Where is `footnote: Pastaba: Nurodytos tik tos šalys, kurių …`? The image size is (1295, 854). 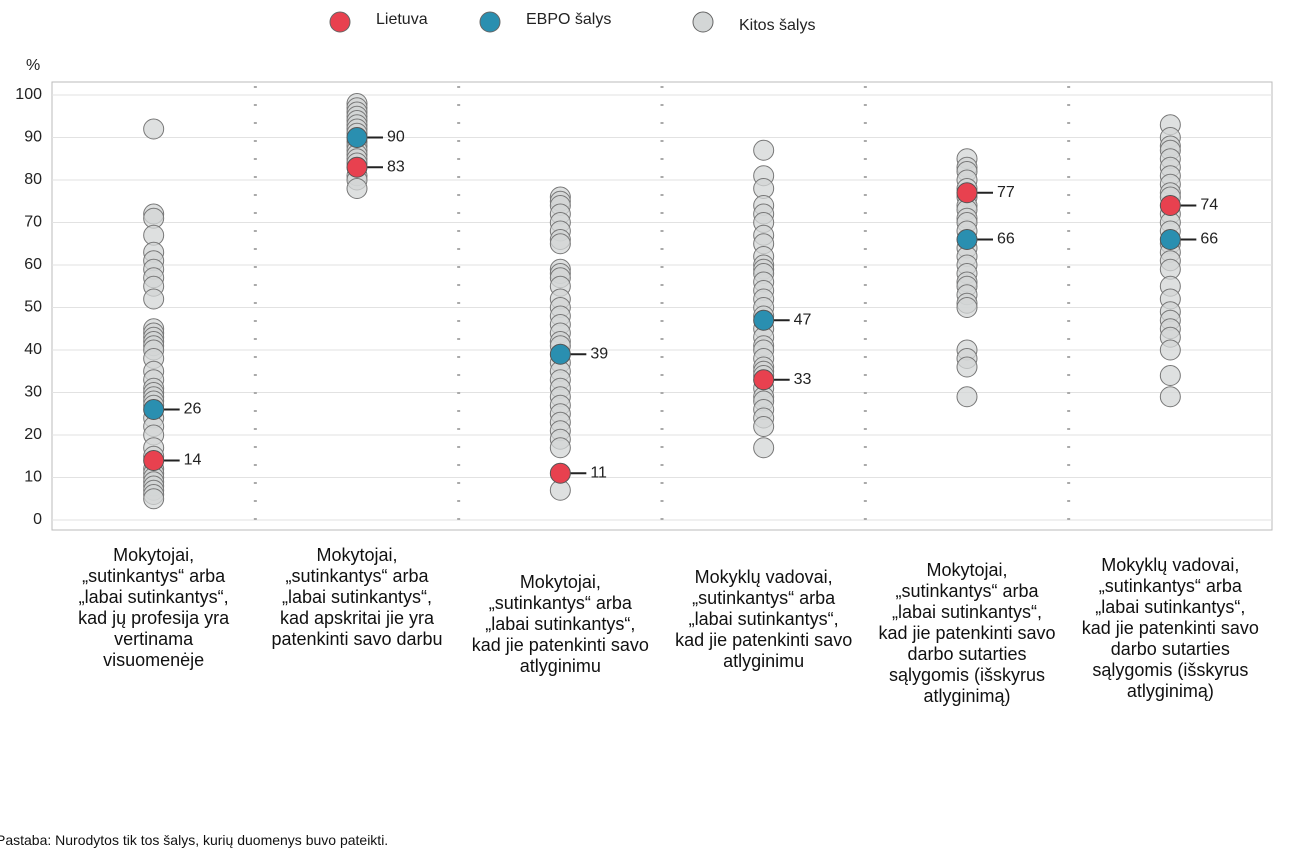 footnote: Pastaba: Nurodytos tik tos šalys, kurių … is located at coordinates (194, 840).